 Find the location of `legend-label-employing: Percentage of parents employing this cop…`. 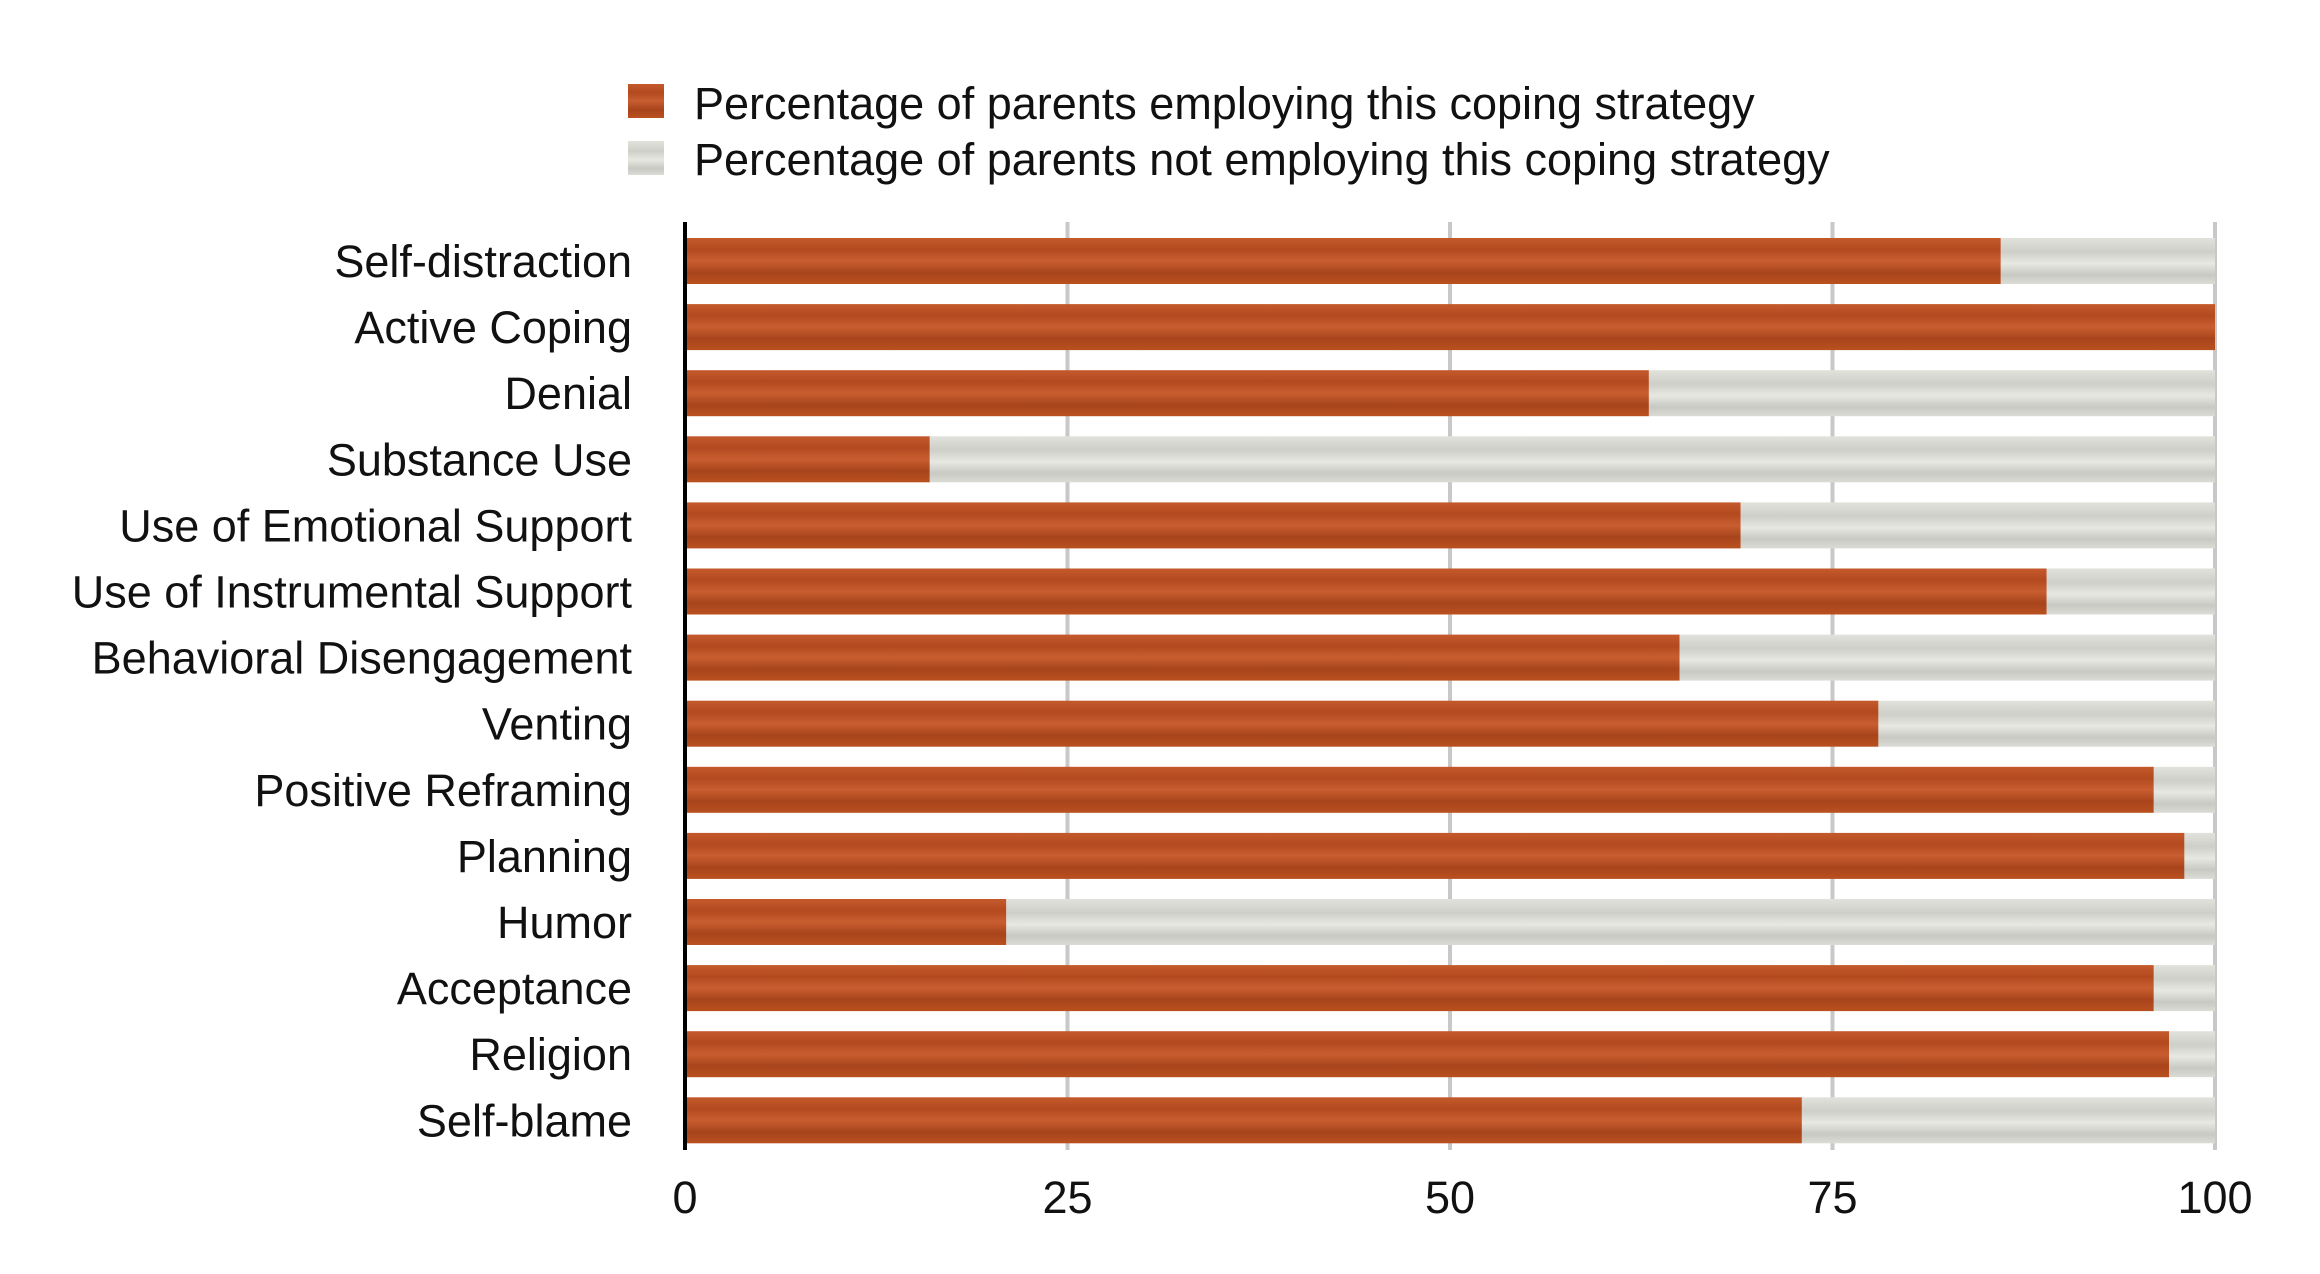

legend-label-employing: Percentage of parents employing this cop… is located at coordinates (1224, 103).